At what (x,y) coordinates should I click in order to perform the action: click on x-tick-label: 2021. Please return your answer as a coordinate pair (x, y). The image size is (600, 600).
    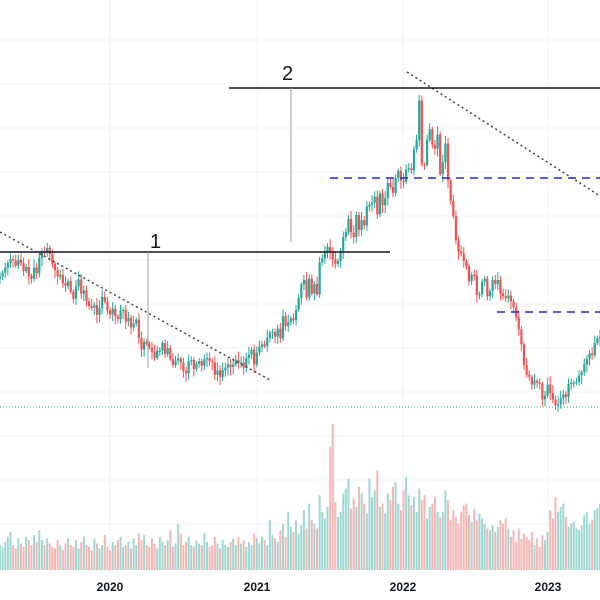
    Looking at the image, I should click on (257, 587).